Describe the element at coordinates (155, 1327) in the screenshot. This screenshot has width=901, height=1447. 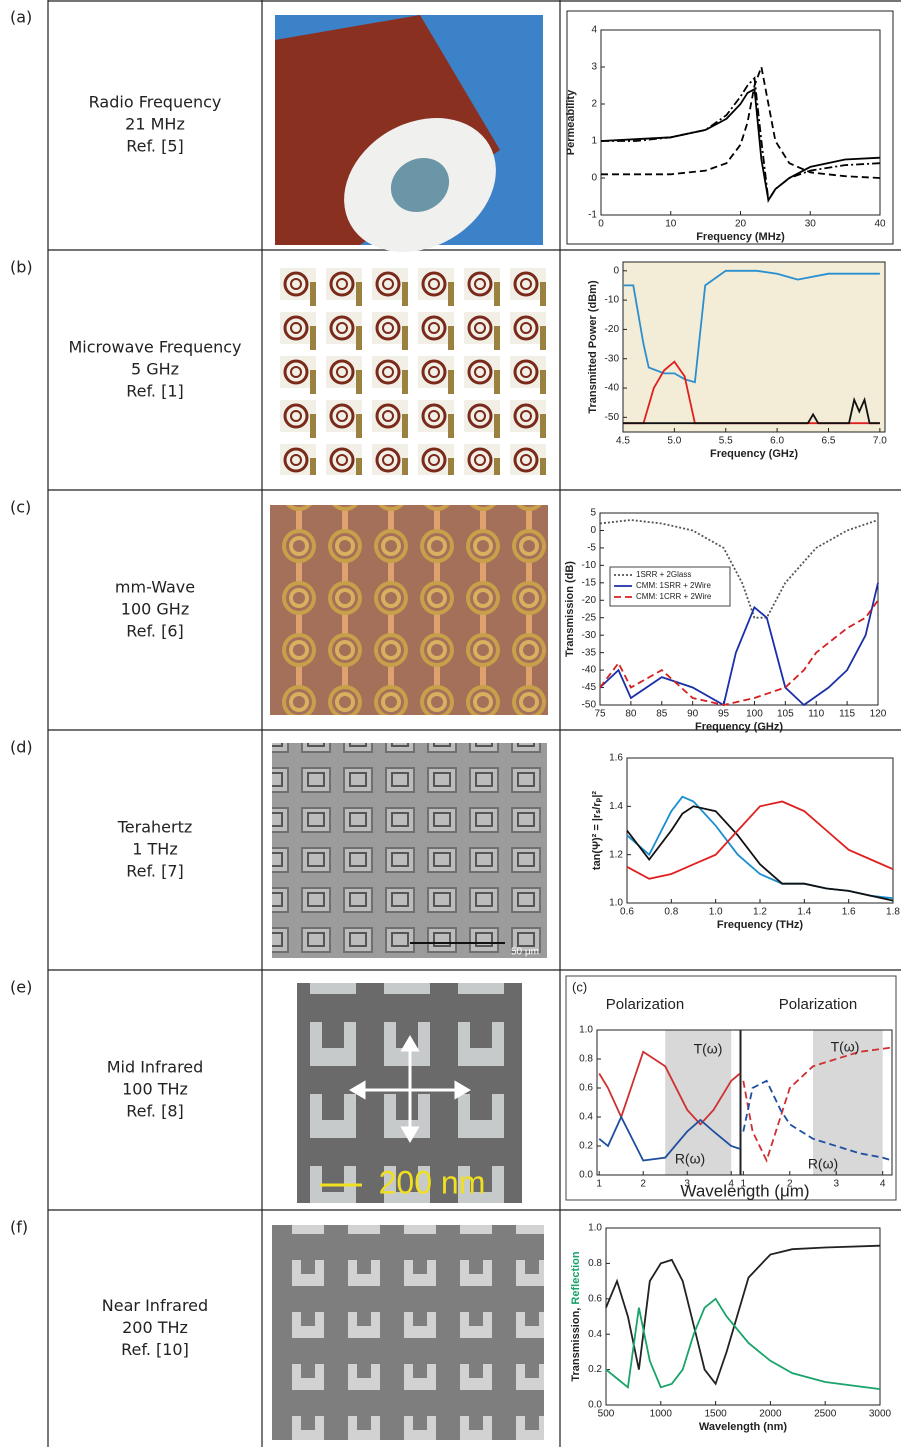
I see `row-label: 200 THz` at that location.